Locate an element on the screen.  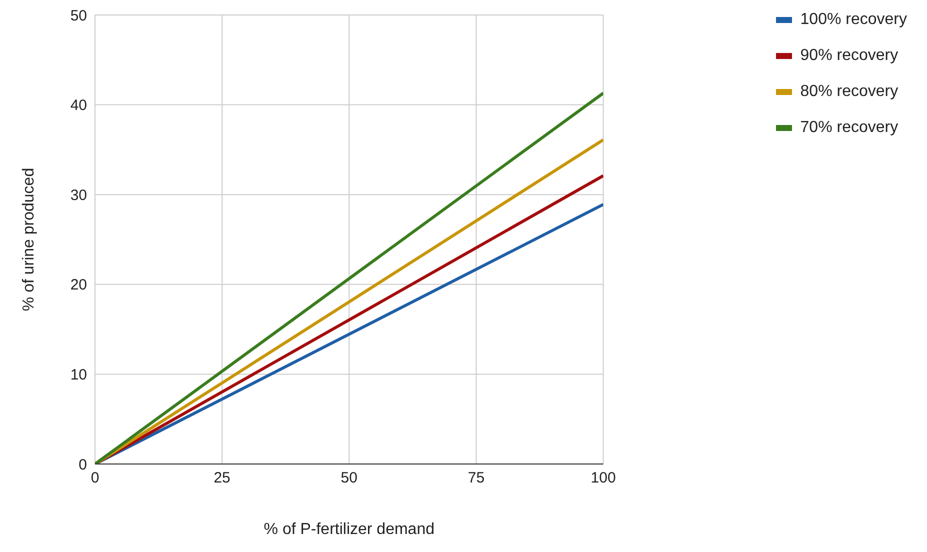
y-tick-label: 50 is located at coordinates (78, 15).